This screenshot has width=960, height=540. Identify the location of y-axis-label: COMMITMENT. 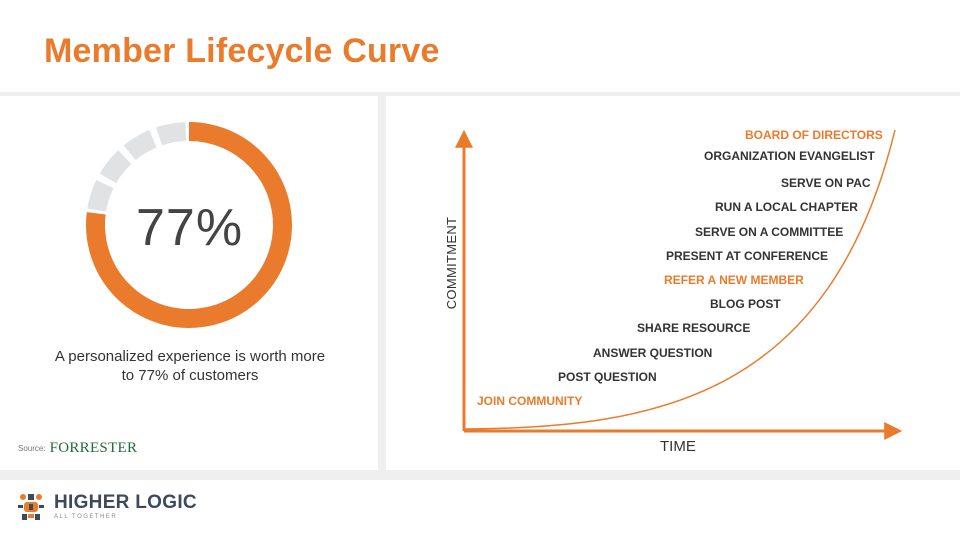
(451, 263).